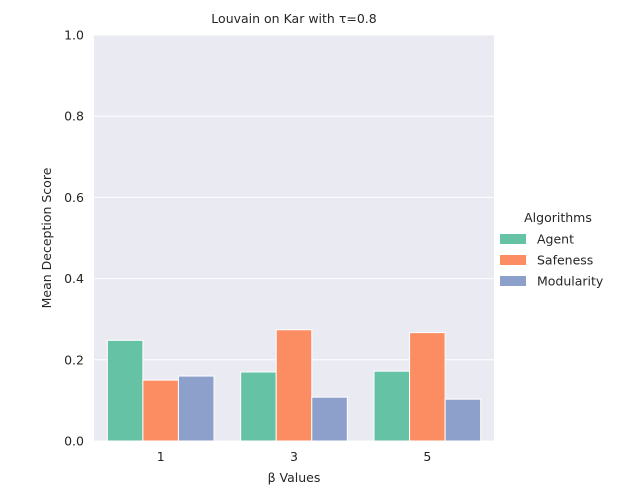  I want to click on chart-title: Louvain on Kar with τ=0.8, so click(293, 18).